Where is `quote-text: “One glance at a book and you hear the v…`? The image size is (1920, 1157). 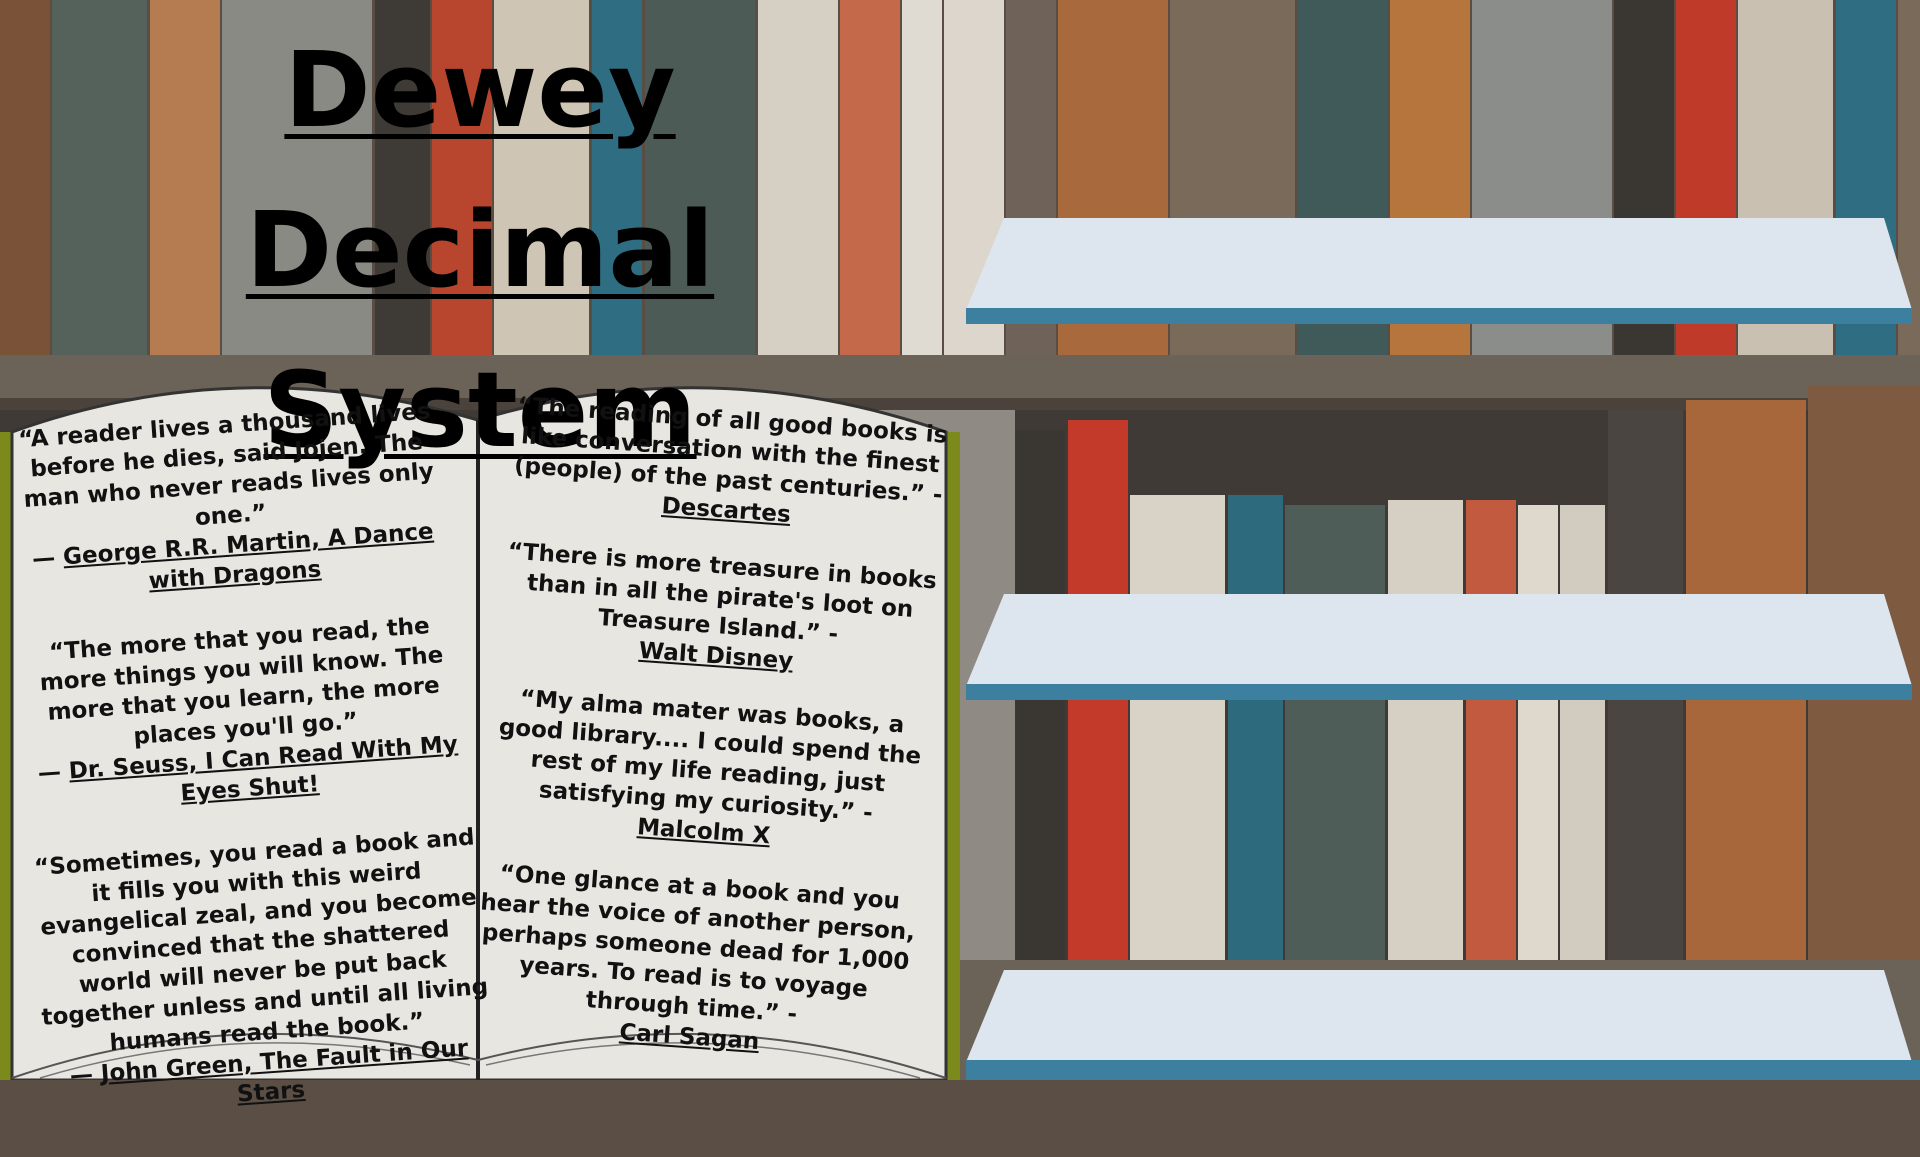
quote-text: “One glance at a book and you hear the v… is located at coordinates (697, 944).